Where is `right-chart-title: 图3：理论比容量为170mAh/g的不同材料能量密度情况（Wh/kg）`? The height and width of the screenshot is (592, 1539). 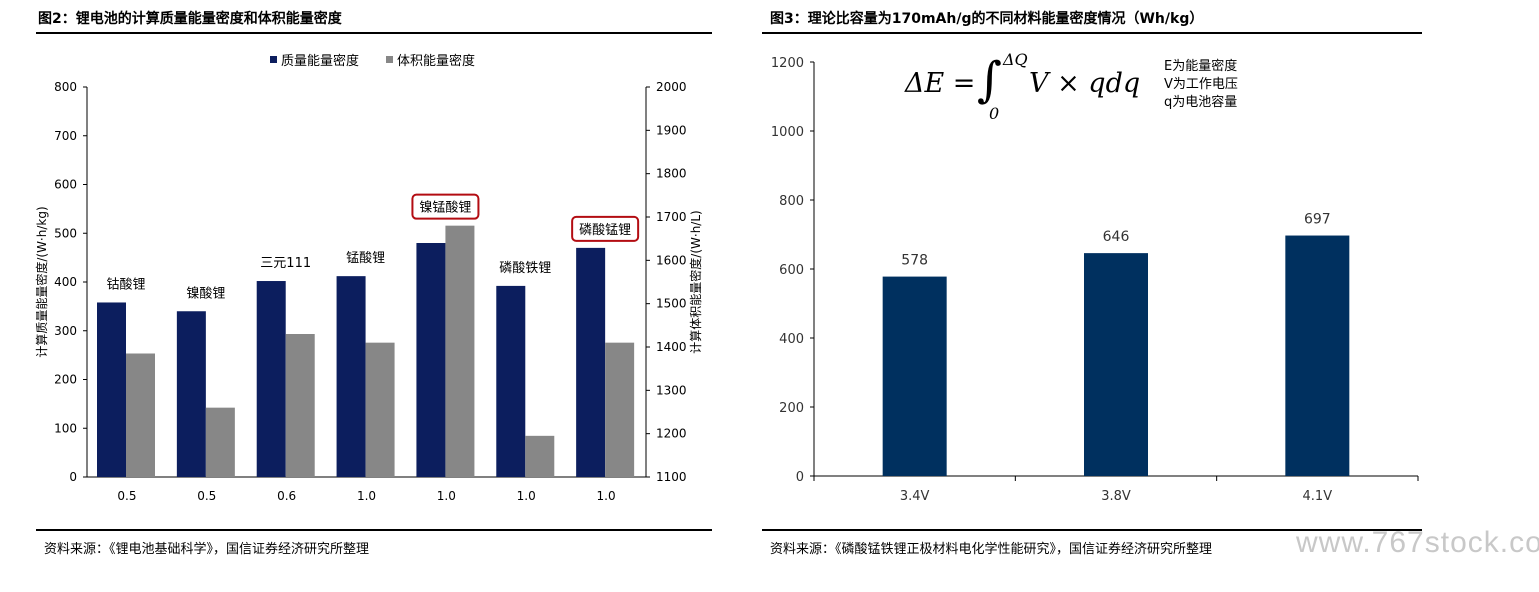 right-chart-title: 图3：理论比容量为170mAh/g的不同材料能量密度情况（Wh/kg） is located at coordinates (987, 19).